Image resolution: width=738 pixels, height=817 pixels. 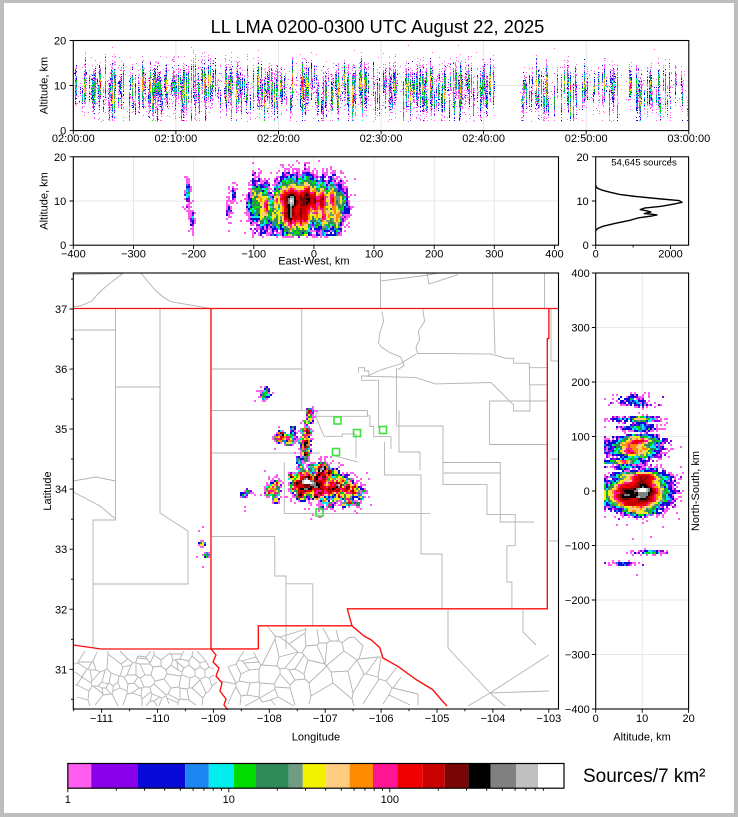 What do you see at coordinates (213, 719) in the screenshot?
I see `svg-text: −109` at bounding box center [213, 719].